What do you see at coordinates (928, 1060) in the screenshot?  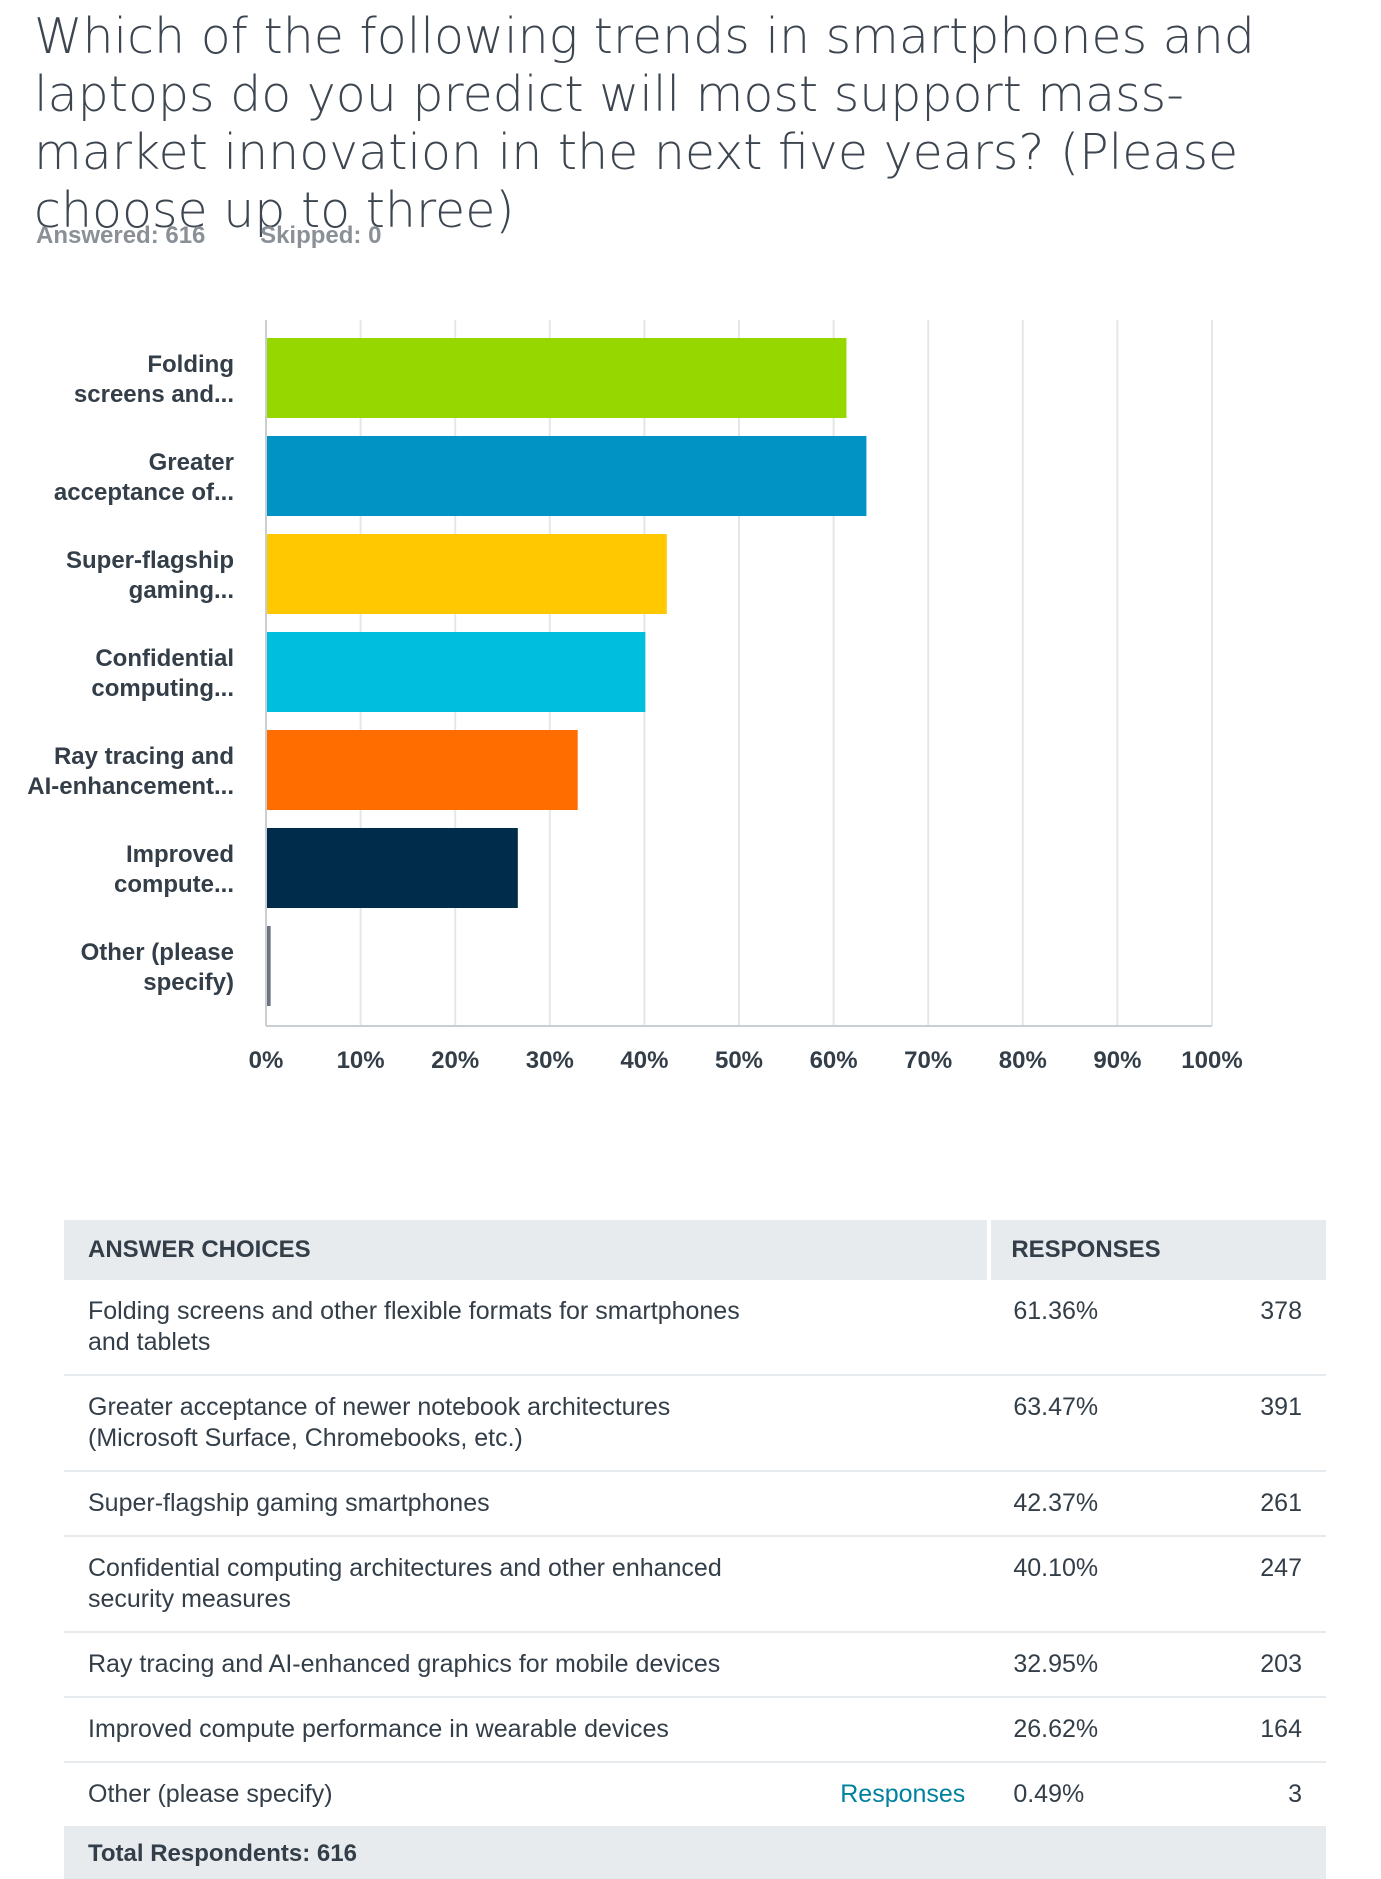 I see `x-tick-label: 70%` at bounding box center [928, 1060].